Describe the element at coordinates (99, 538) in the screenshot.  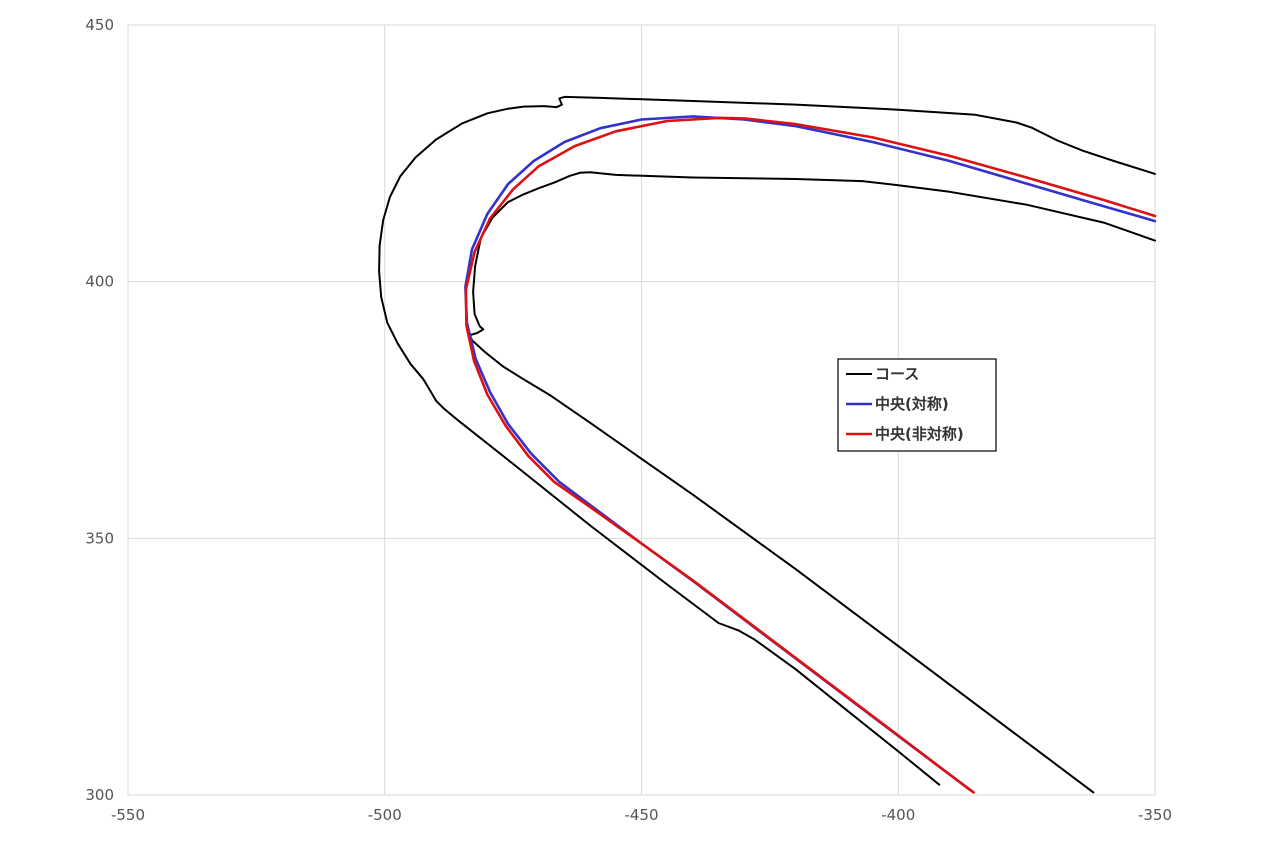
I see `y-tick-label: 350` at that location.